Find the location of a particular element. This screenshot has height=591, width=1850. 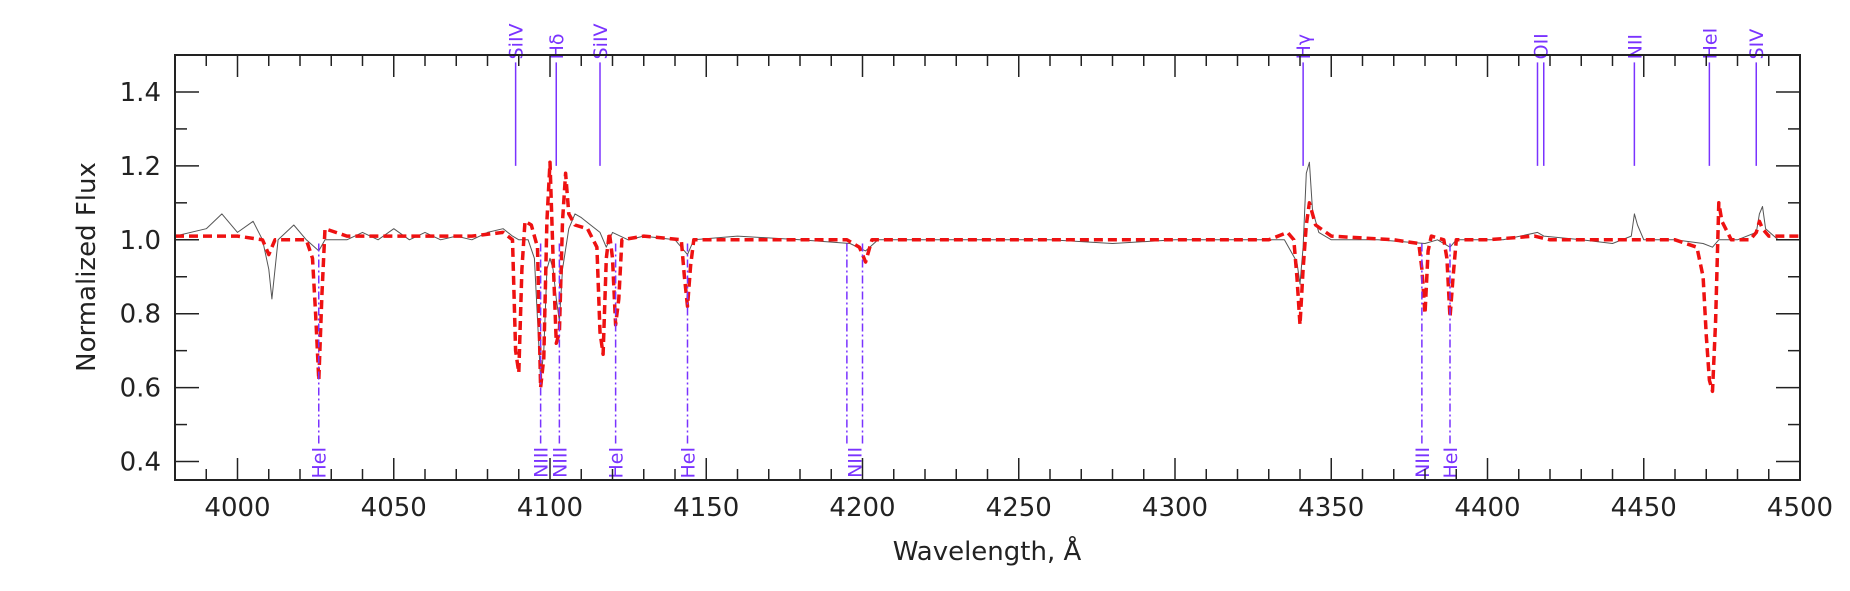

x-tick-label: 4300 is located at coordinates (1175, 508).